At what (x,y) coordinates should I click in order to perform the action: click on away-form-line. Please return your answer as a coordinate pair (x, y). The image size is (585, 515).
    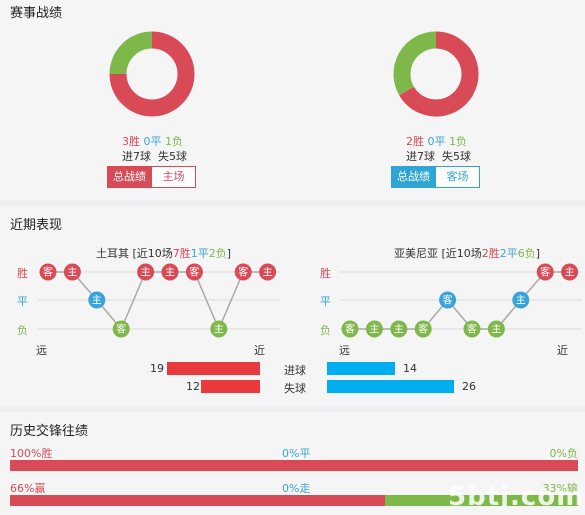
    Looking at the image, I should click on (460, 300).